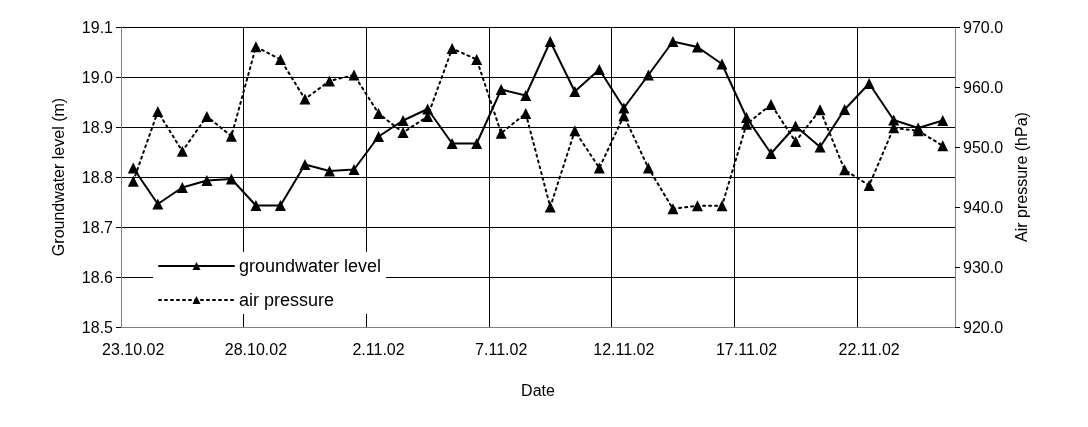 Image resolution: width=1088 pixels, height=427 pixels. I want to click on y-axis-title: Groundwater level (m), so click(58, 177).